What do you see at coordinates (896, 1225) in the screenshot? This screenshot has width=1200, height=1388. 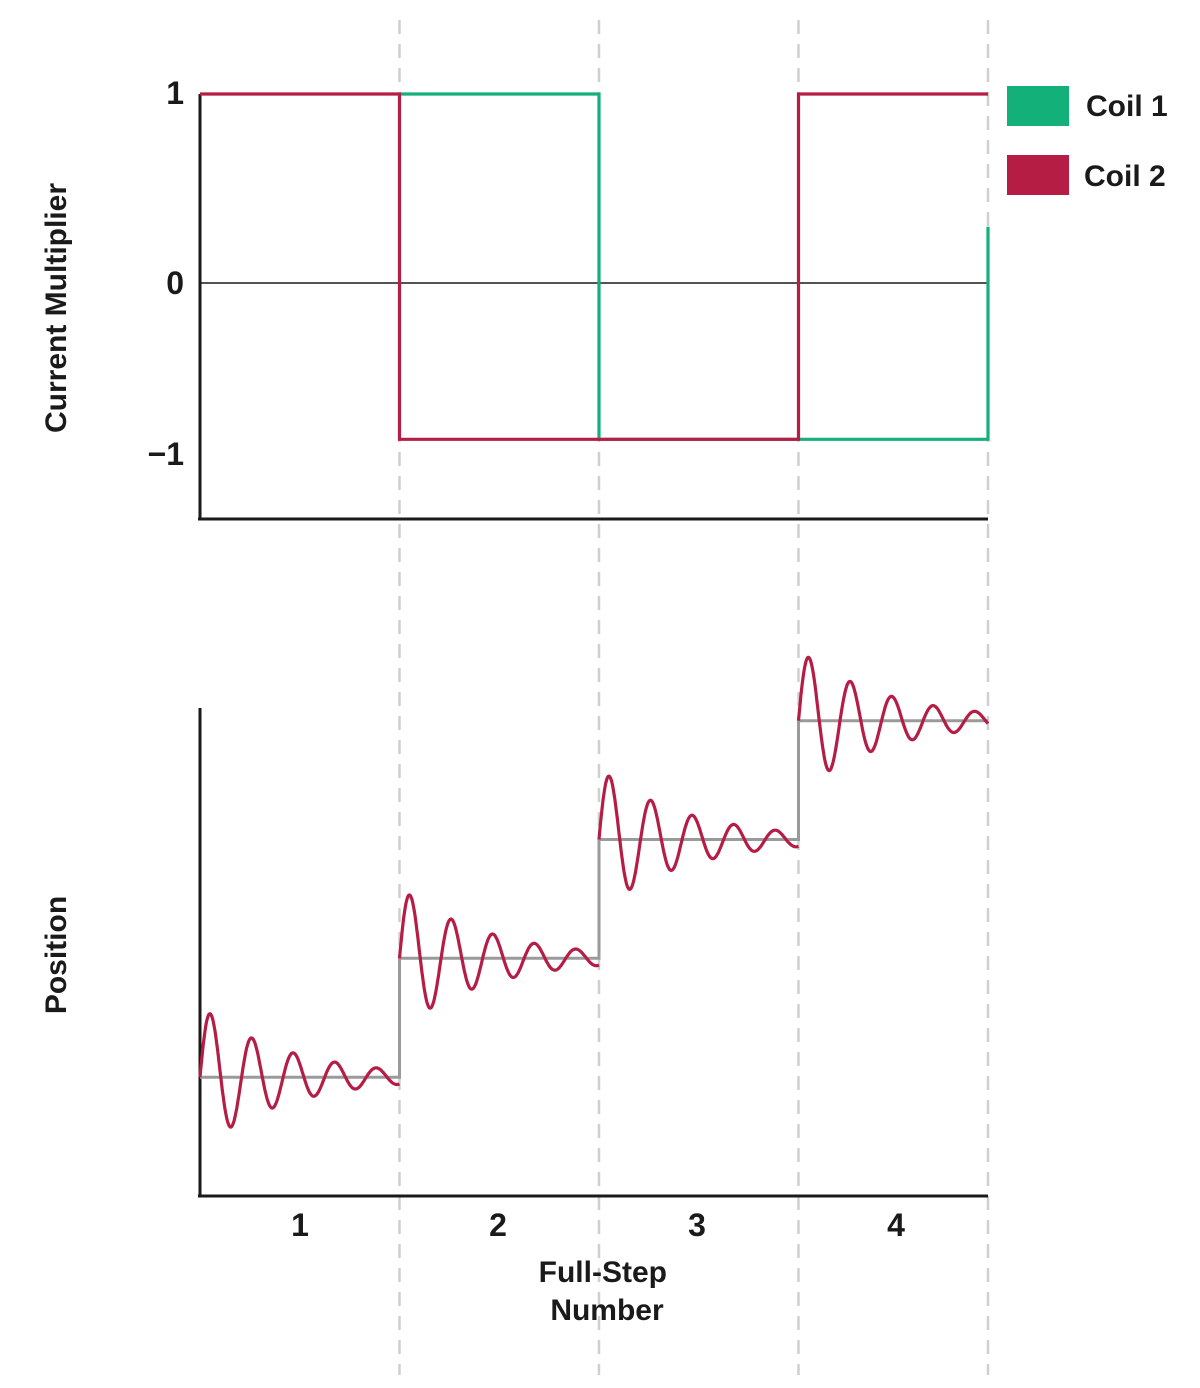 I see `x-tick-label-4: 4` at bounding box center [896, 1225].